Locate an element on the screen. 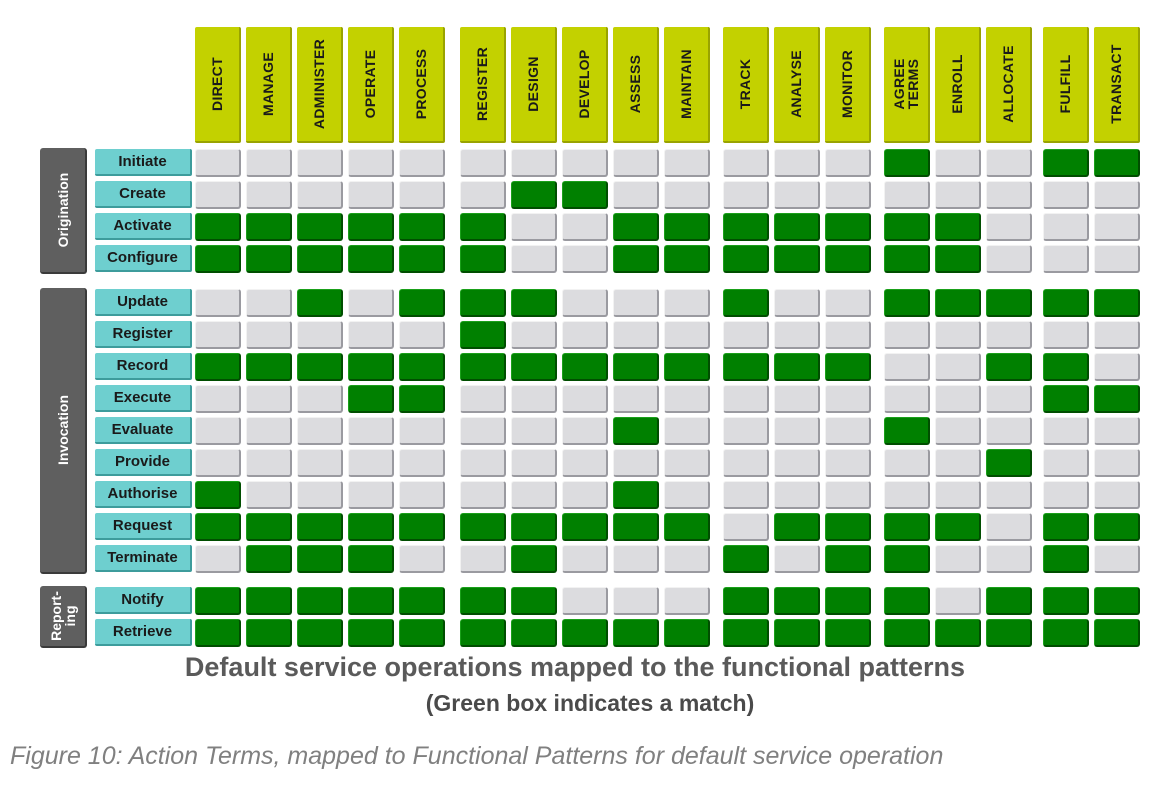 The width and height of the screenshot is (1150, 787). column-header-label: ASSESS is located at coordinates (635, 84).